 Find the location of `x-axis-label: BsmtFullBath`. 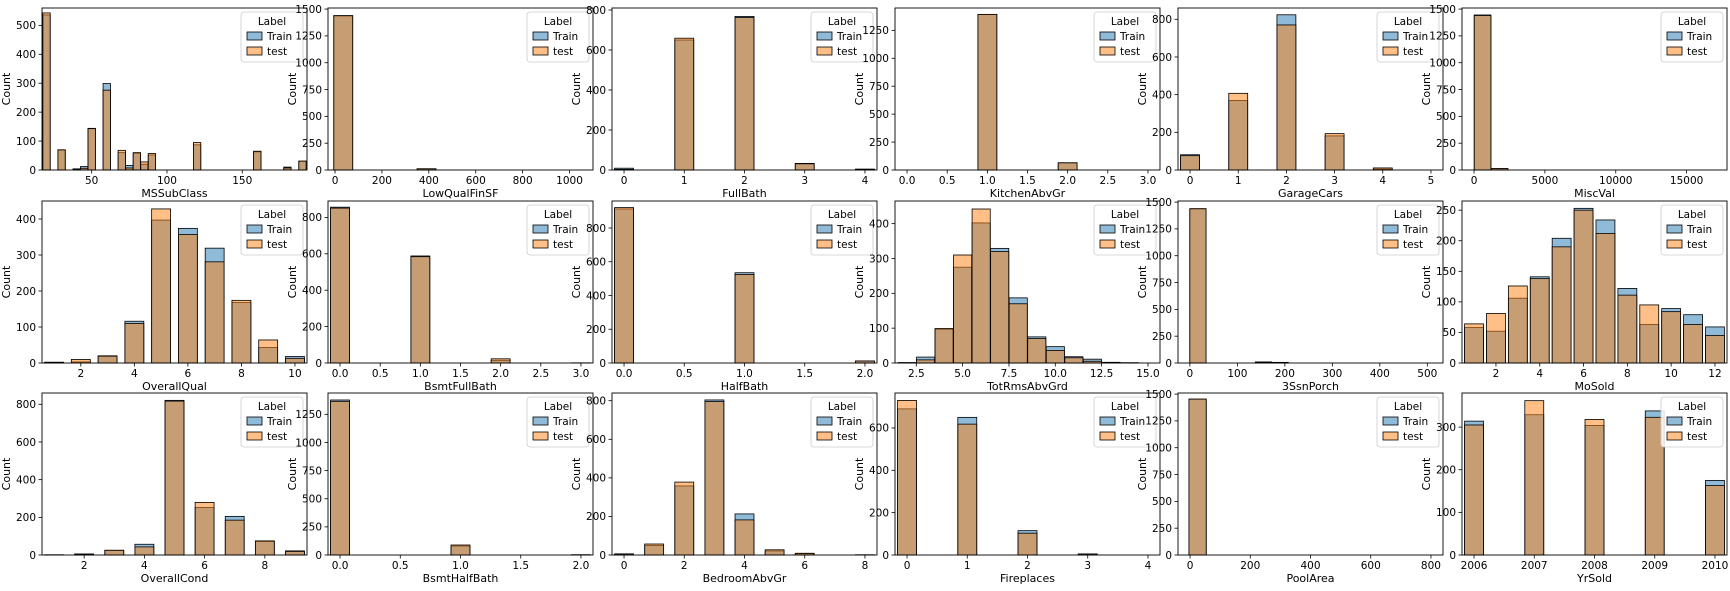

x-axis-label: BsmtFullBath is located at coordinates (460, 386).